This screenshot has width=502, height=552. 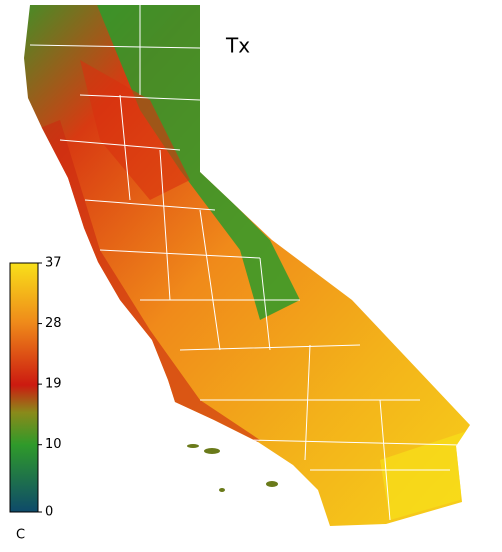 I want to click on colorbar-tick-label: 10, so click(x=53, y=444).